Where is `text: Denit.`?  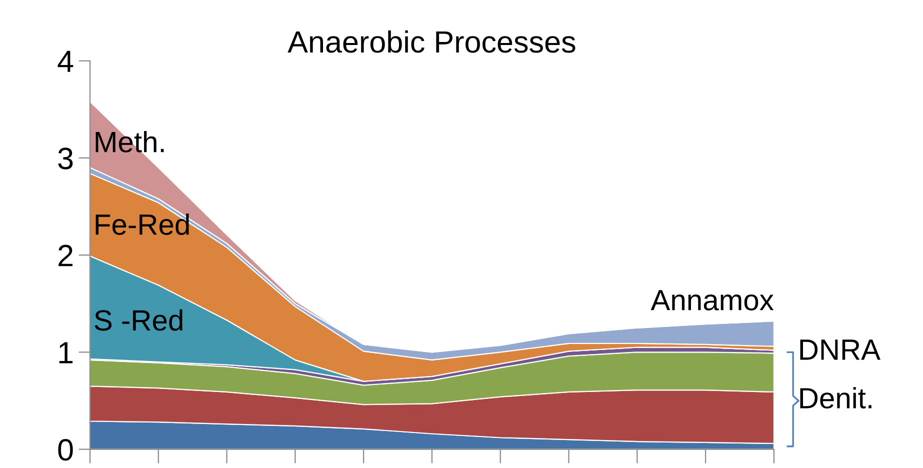
text: Denit. is located at coordinates (836, 398).